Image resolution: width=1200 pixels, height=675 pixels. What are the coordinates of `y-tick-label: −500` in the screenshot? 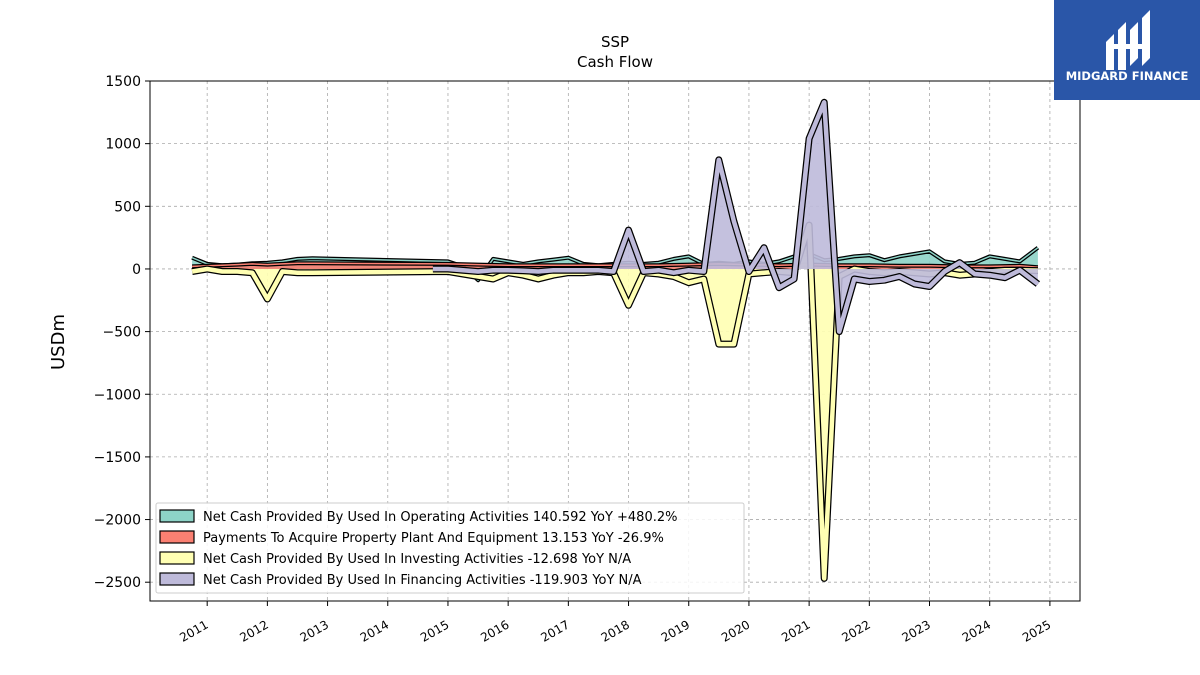 It's located at (122, 333).